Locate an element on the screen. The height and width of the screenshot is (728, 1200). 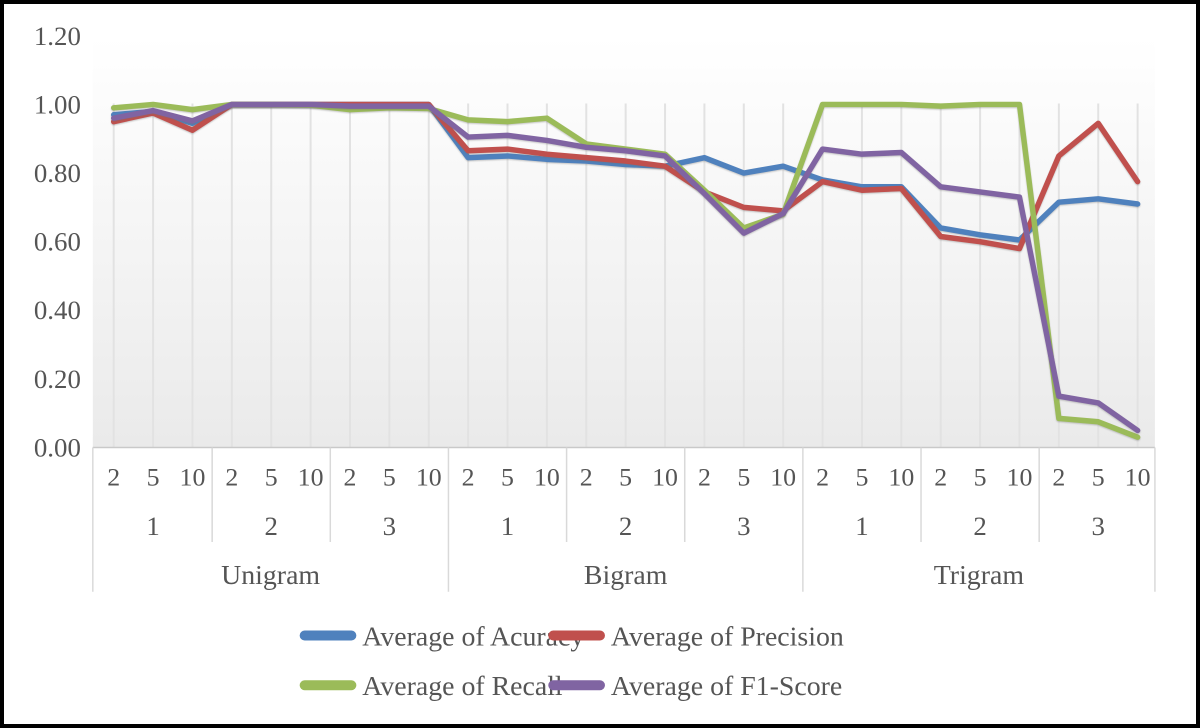
legend-label: Average of Recall is located at coordinates (462, 686).